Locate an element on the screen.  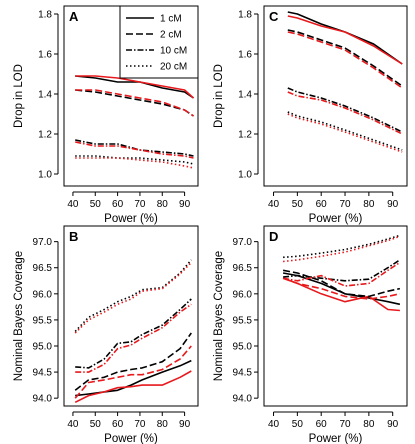
y-tick-label: 1.2 is located at coordinates (245, 135).